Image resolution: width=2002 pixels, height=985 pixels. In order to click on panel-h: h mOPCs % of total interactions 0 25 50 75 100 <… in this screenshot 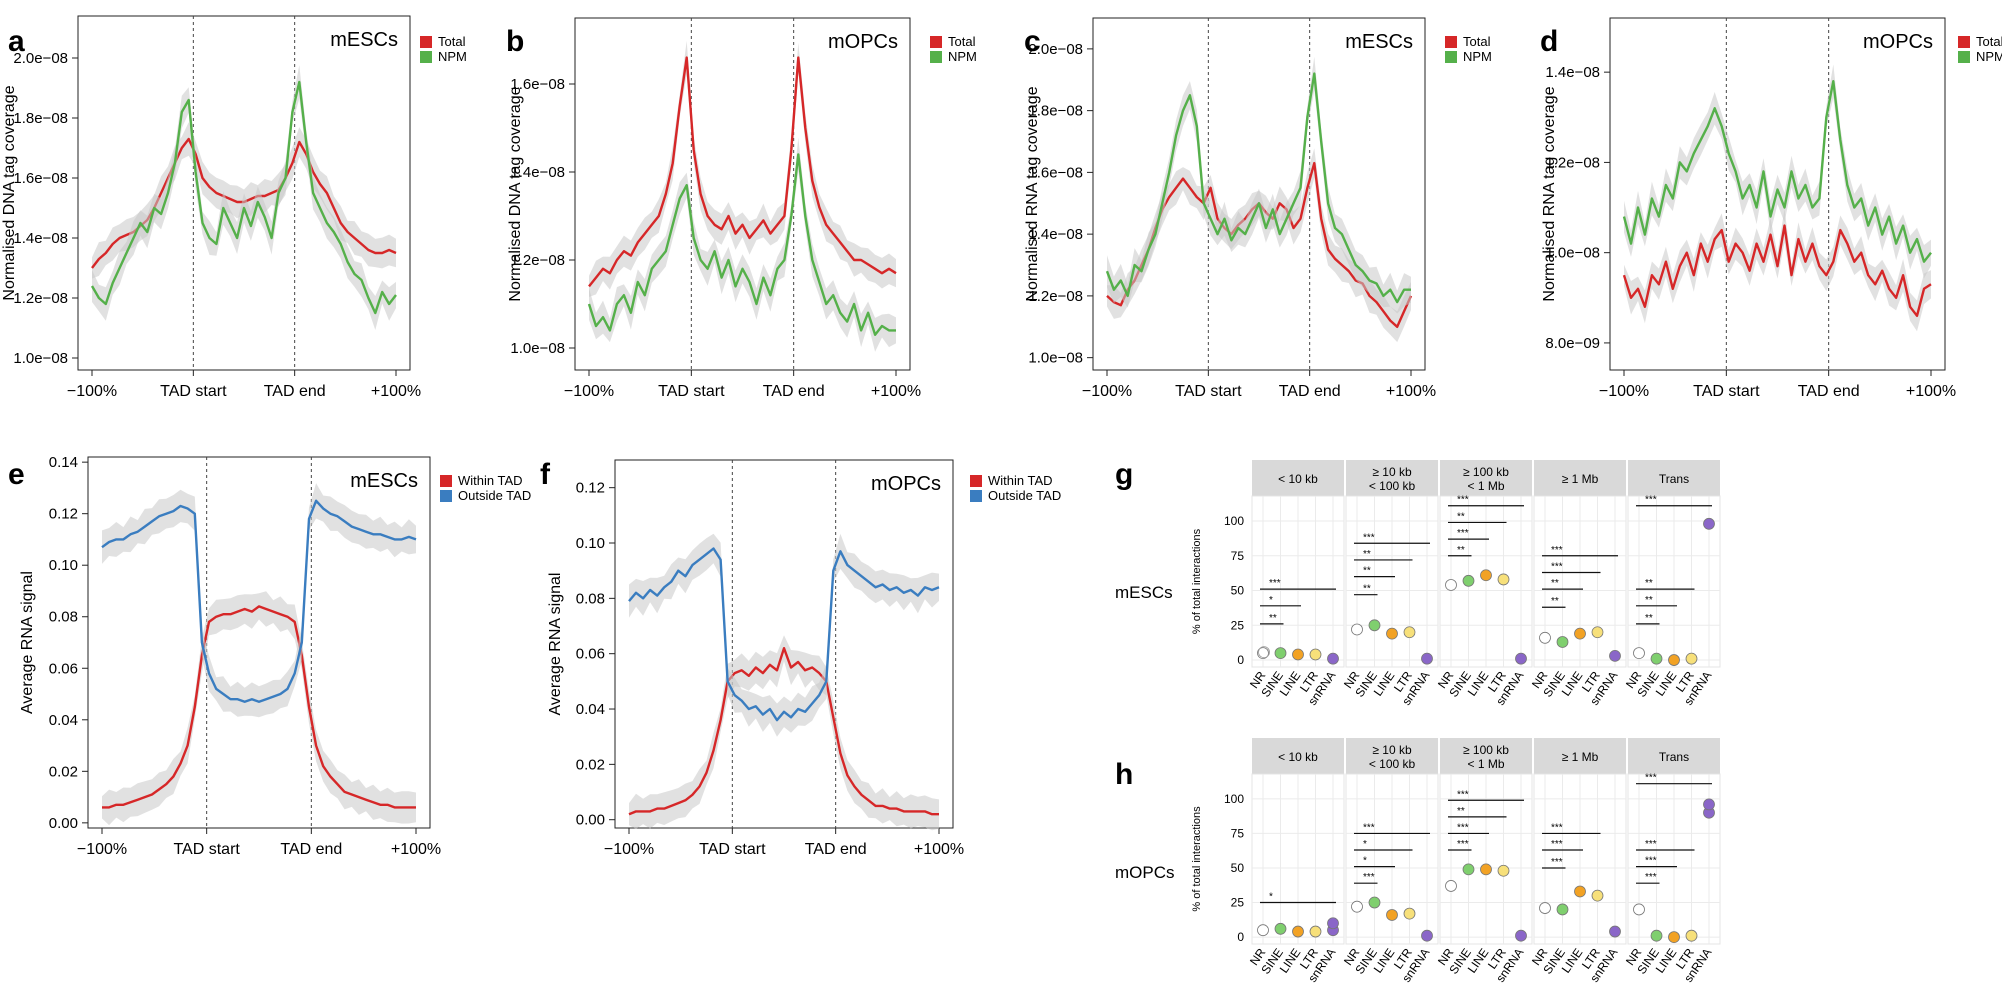, I will do `click(1418, 861)`.